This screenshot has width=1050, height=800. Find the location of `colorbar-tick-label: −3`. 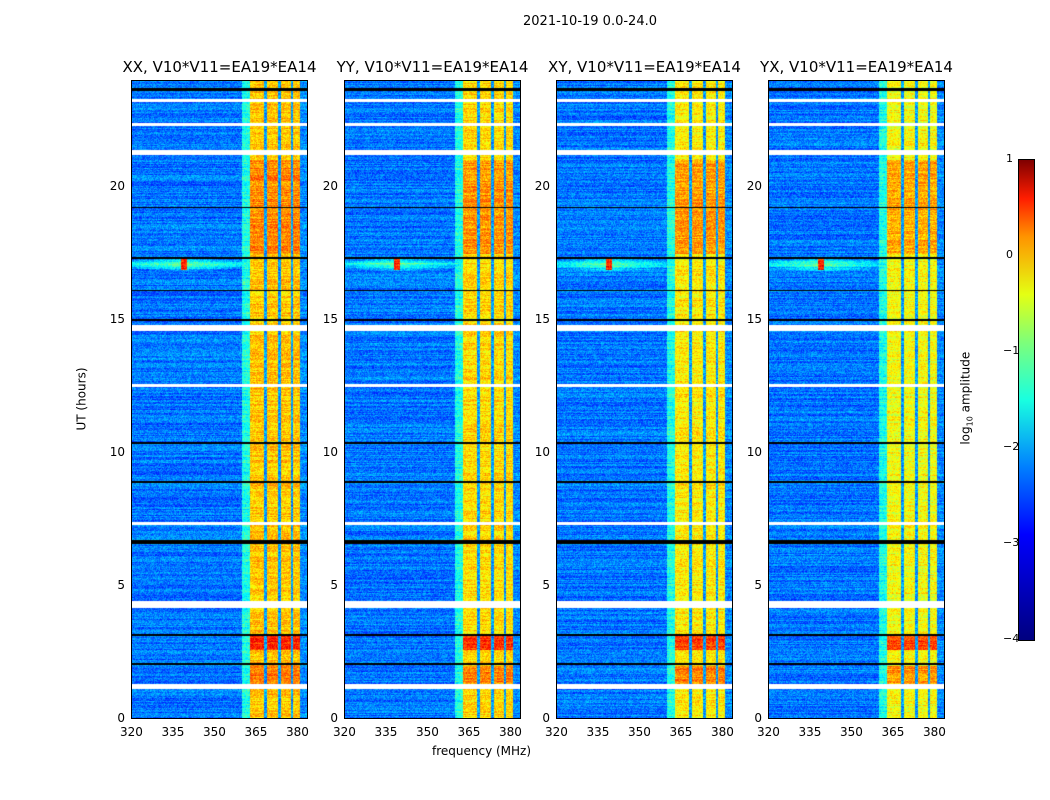

colorbar-tick-label: −3 is located at coordinates (1011, 542).